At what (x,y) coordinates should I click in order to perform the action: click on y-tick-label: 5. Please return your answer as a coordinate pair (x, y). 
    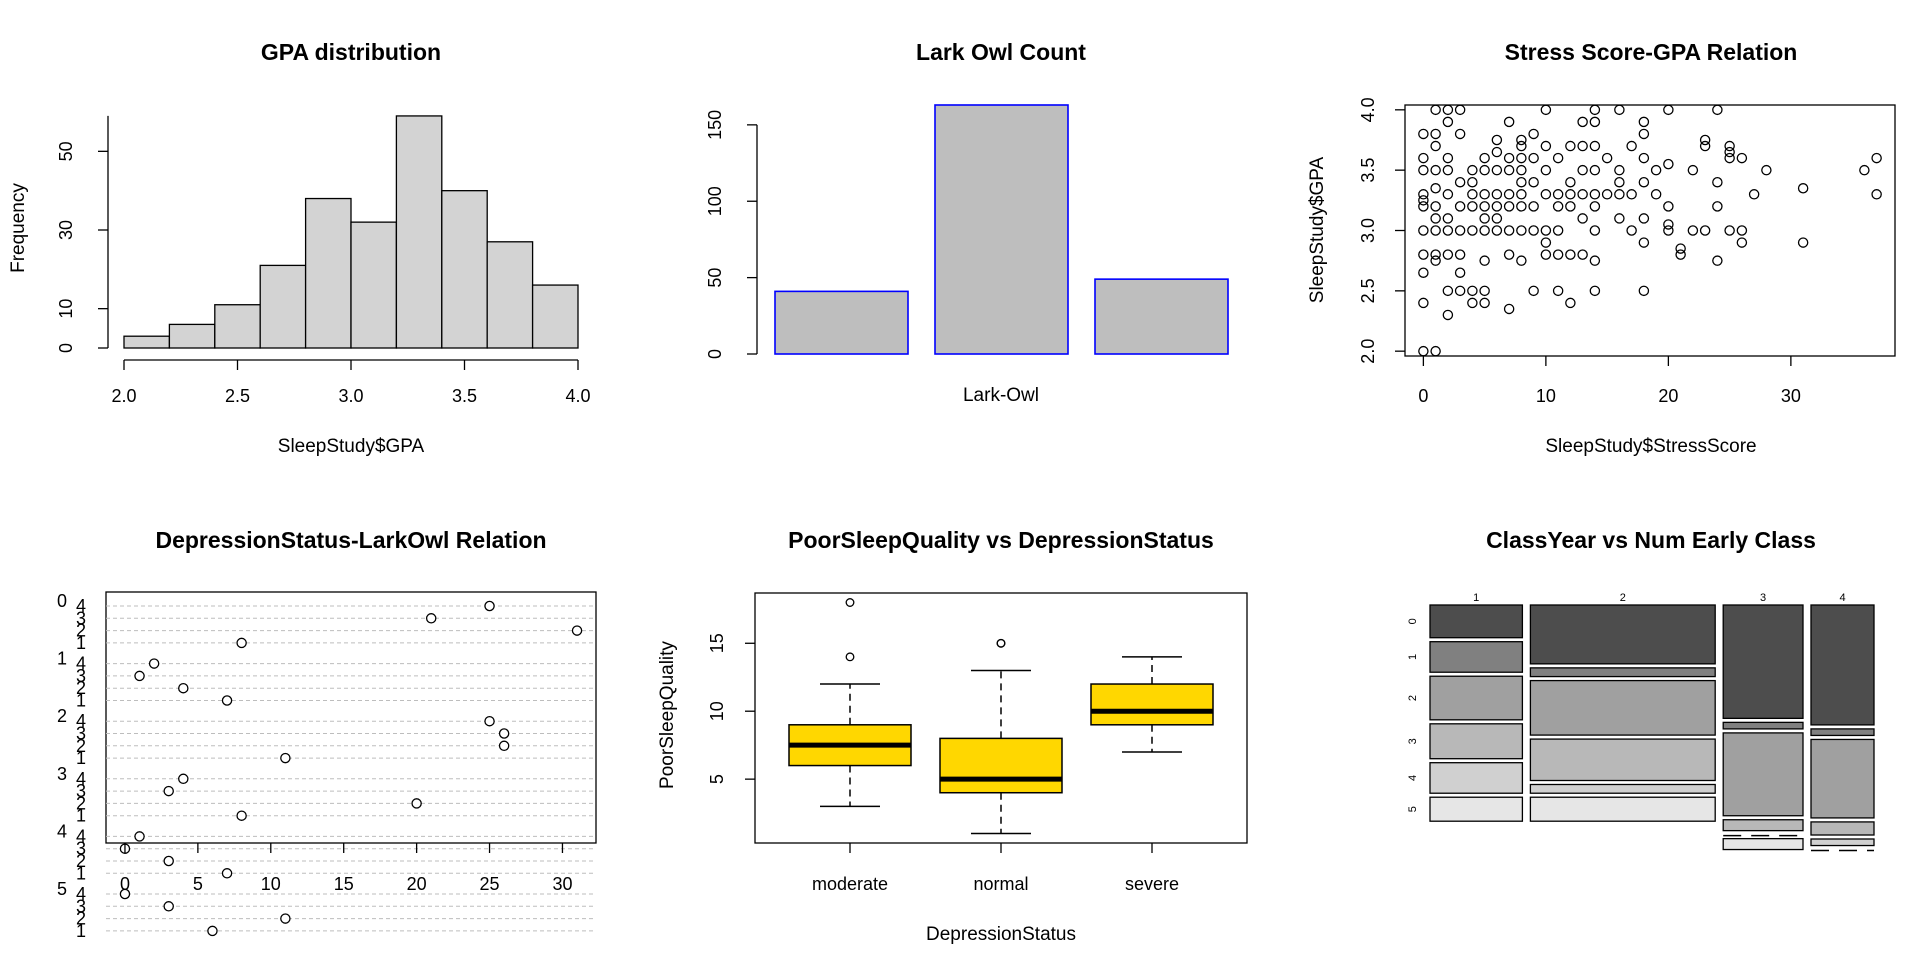
    Looking at the image, I should click on (717, 779).